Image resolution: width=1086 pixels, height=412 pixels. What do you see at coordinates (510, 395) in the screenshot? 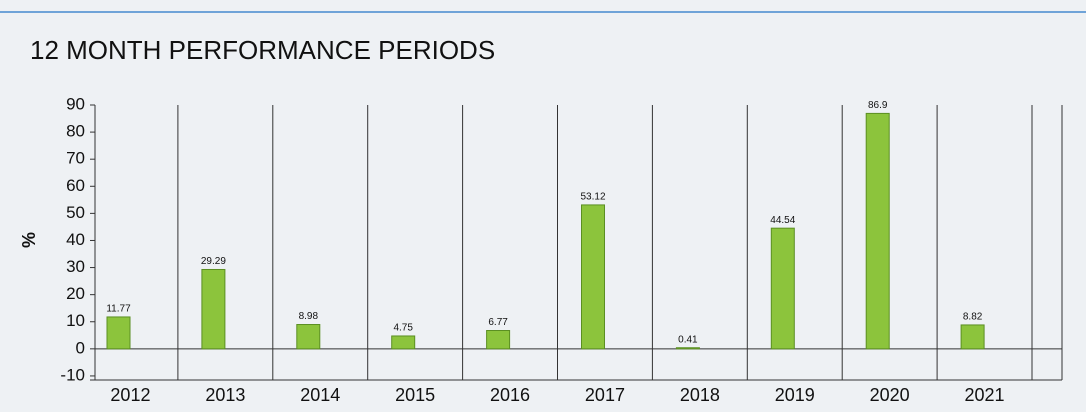
I see `x-tick-label: 2016` at bounding box center [510, 395].